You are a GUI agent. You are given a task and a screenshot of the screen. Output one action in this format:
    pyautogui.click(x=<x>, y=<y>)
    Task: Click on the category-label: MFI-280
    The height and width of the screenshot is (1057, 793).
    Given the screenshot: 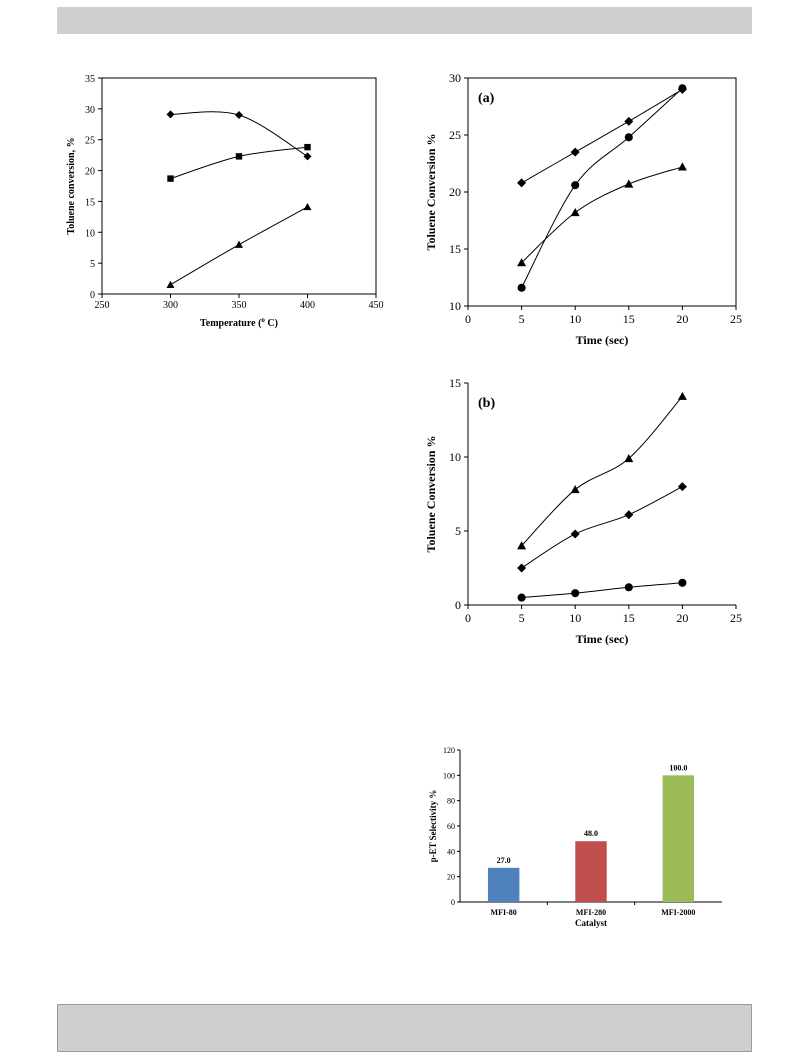 What is the action you would take?
    pyautogui.click(x=591, y=912)
    